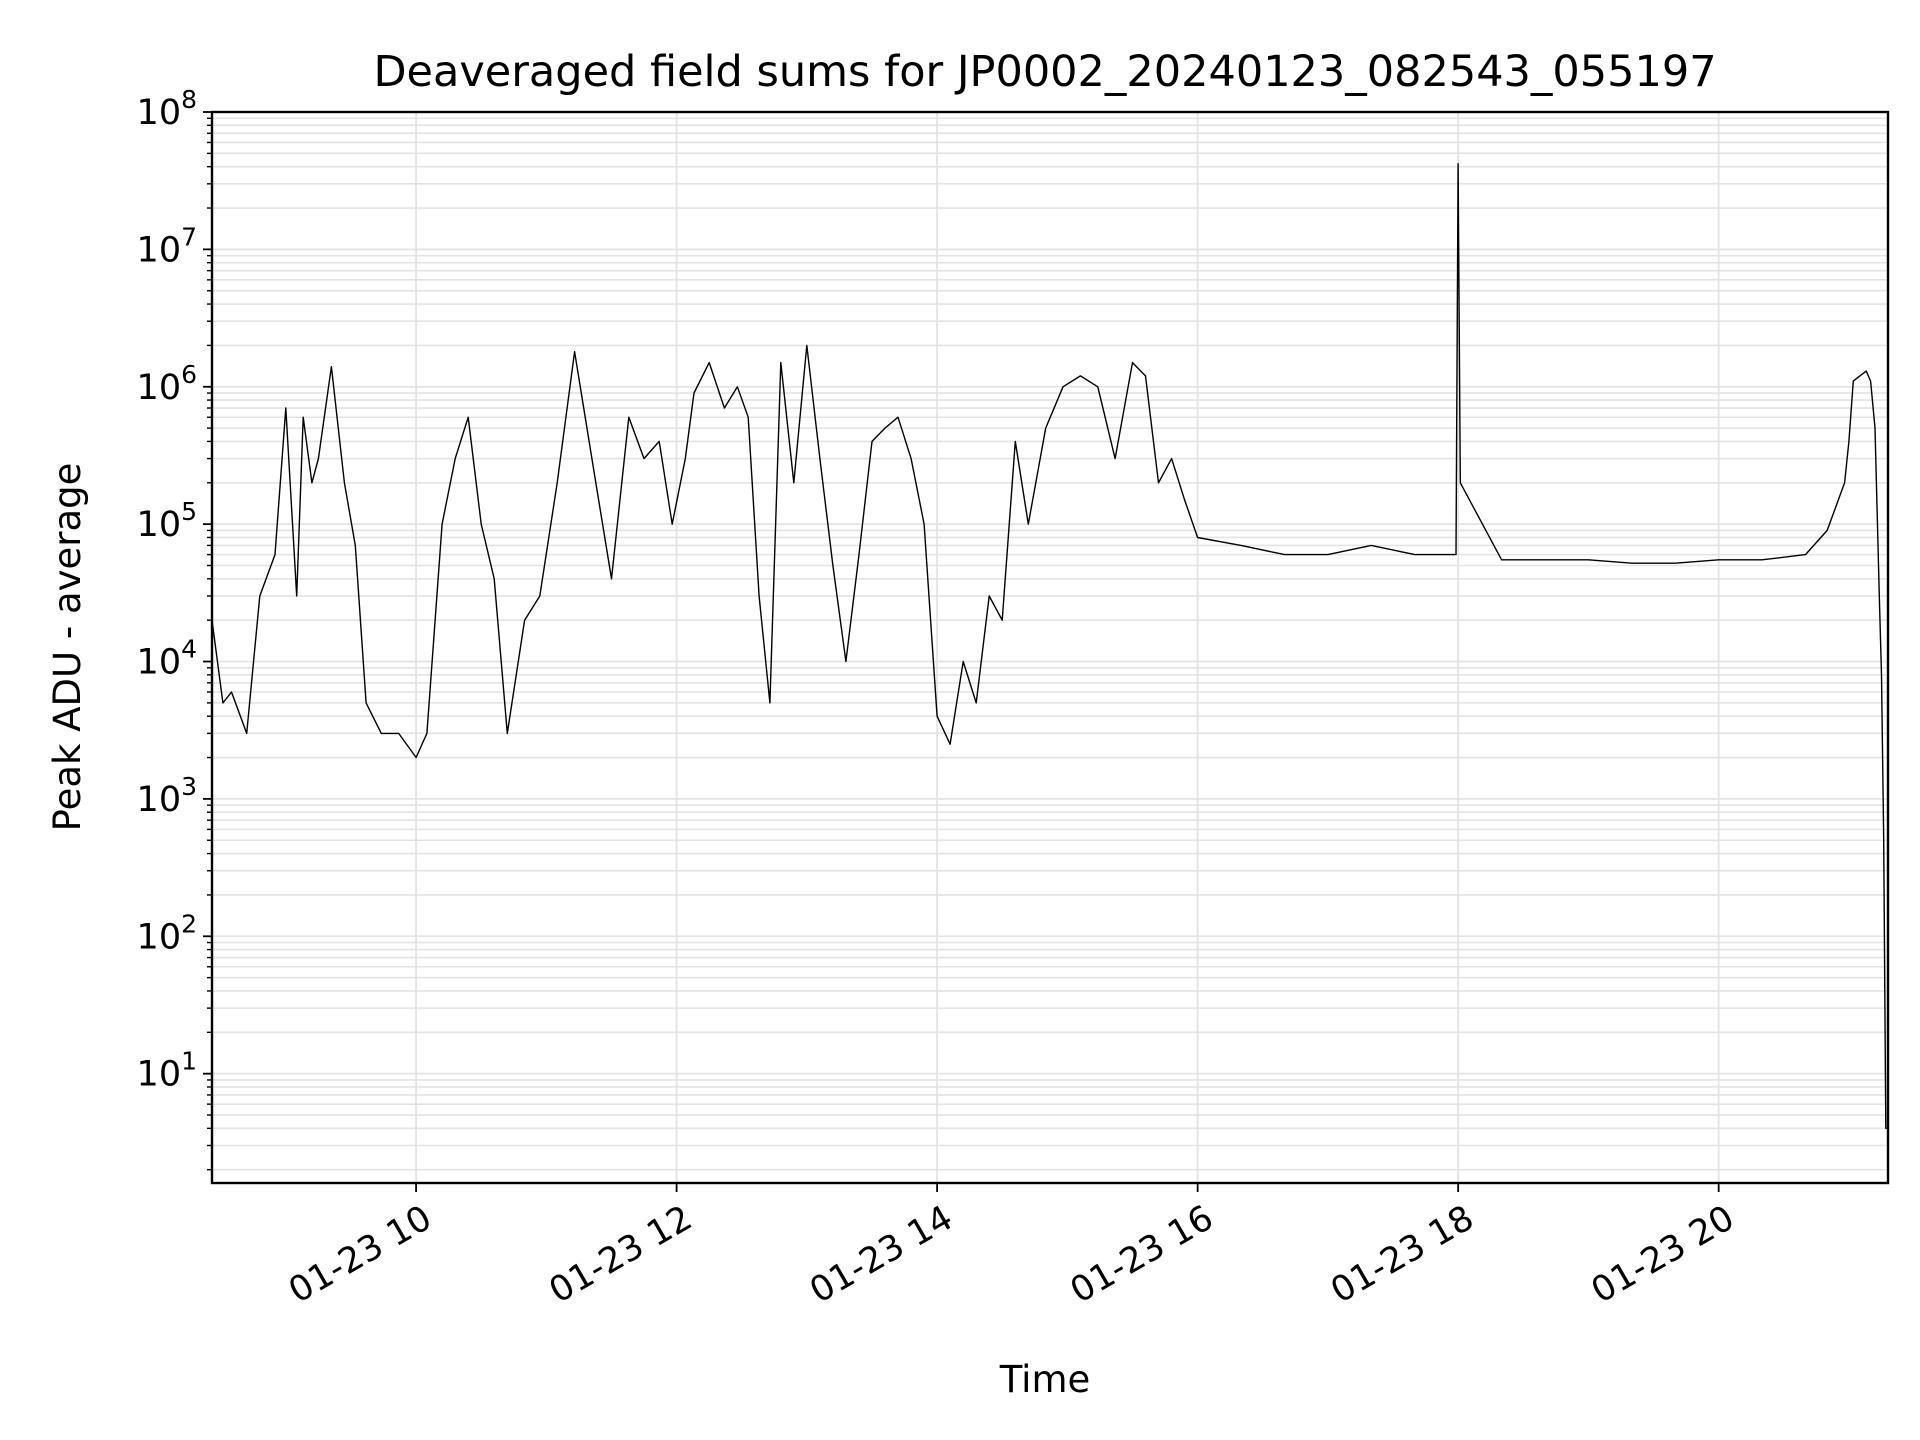 This screenshot has width=1920, height=1440. Describe the element at coordinates (167, 384) in the screenshot. I see `y-tick-label: 10⁶` at that location.